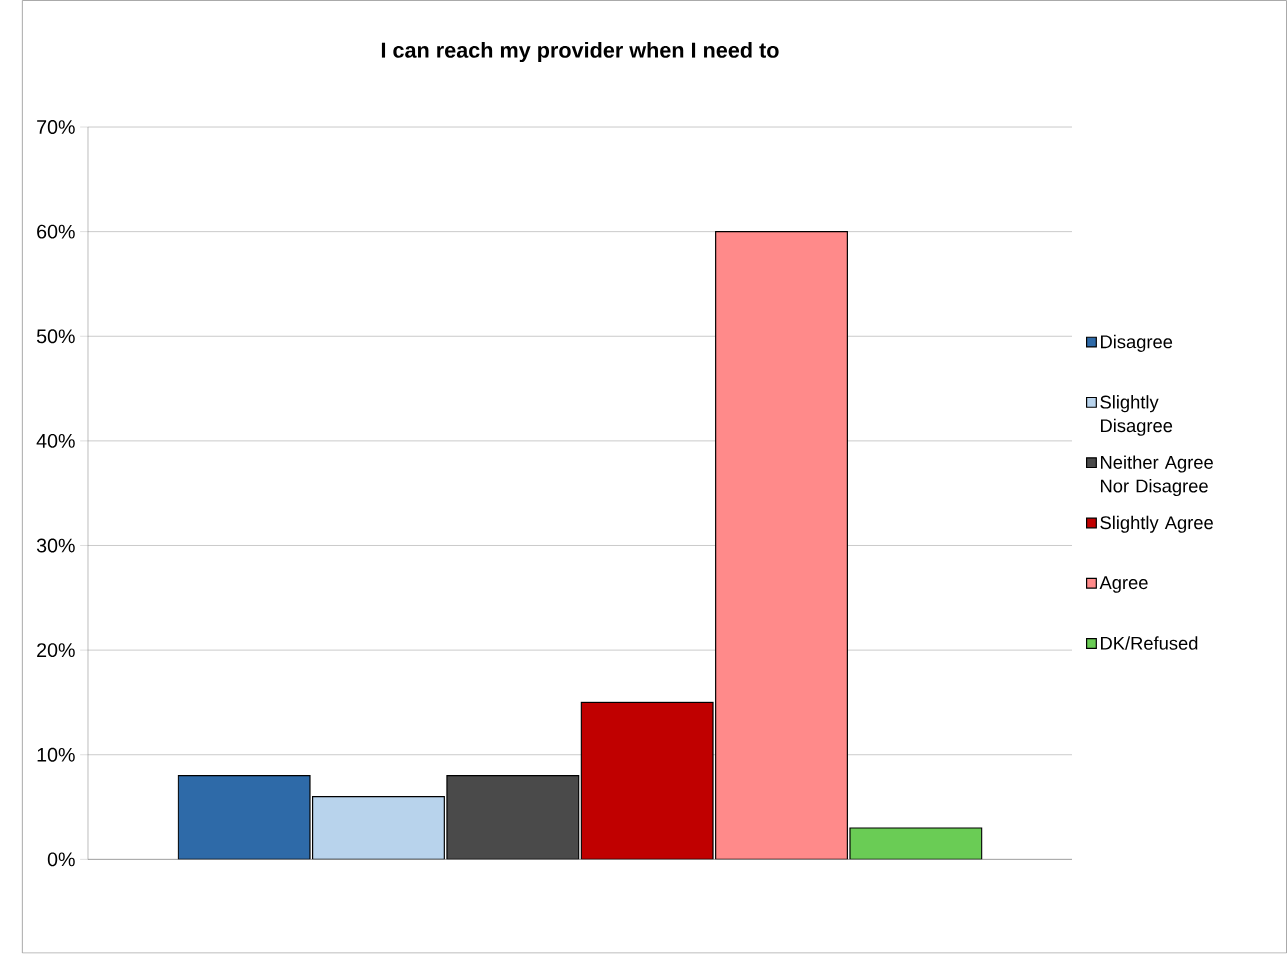 The height and width of the screenshot is (954, 1287). Describe the element at coordinates (580, 52) in the screenshot. I see `chart-title: I can reach my provider when I need to` at that location.